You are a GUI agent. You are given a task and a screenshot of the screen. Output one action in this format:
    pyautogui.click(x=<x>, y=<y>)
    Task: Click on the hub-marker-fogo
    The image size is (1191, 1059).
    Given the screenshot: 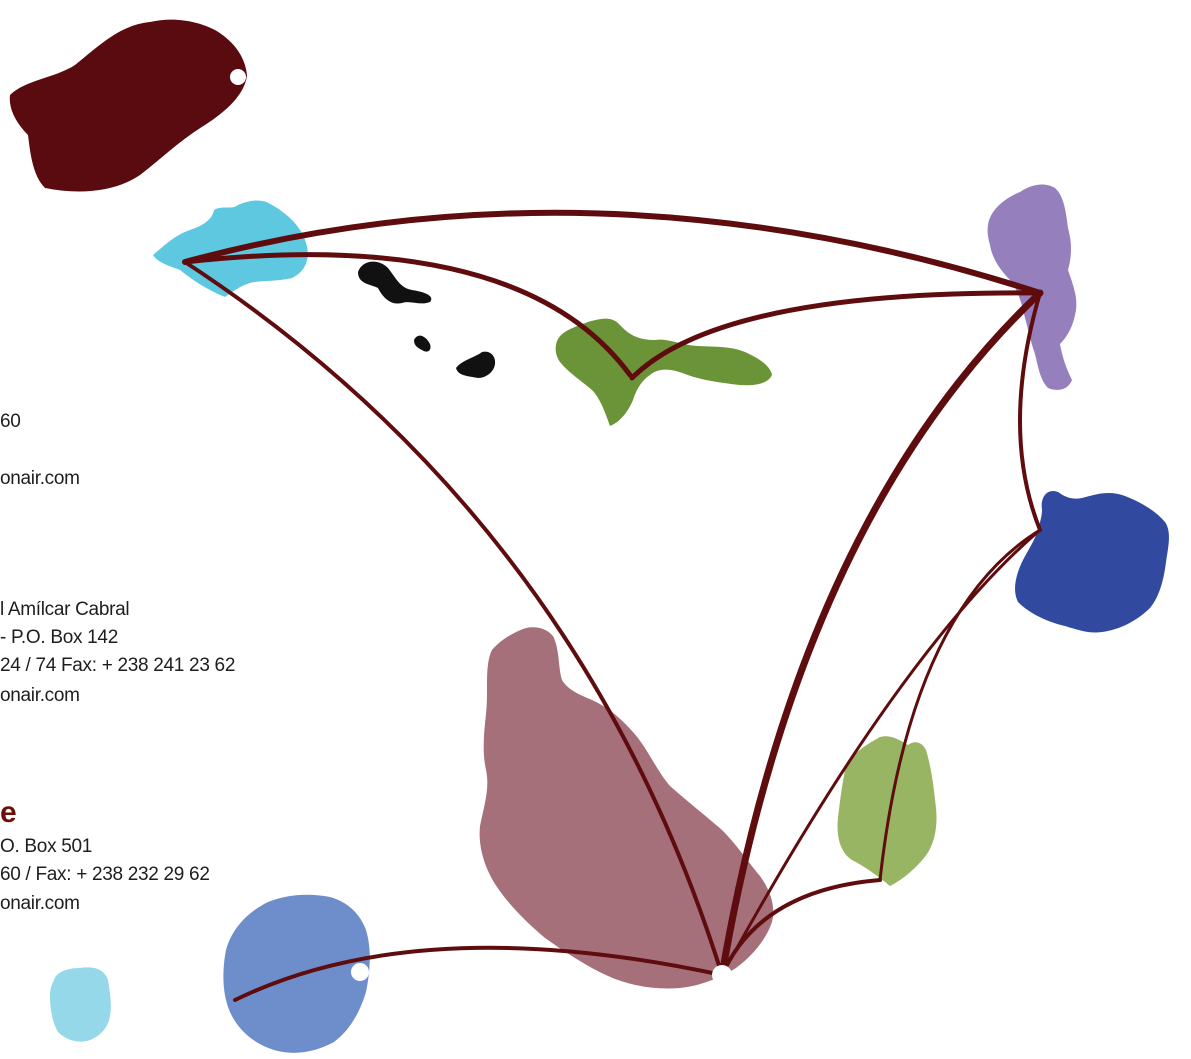 What is the action you would take?
    pyautogui.click(x=360, y=972)
    